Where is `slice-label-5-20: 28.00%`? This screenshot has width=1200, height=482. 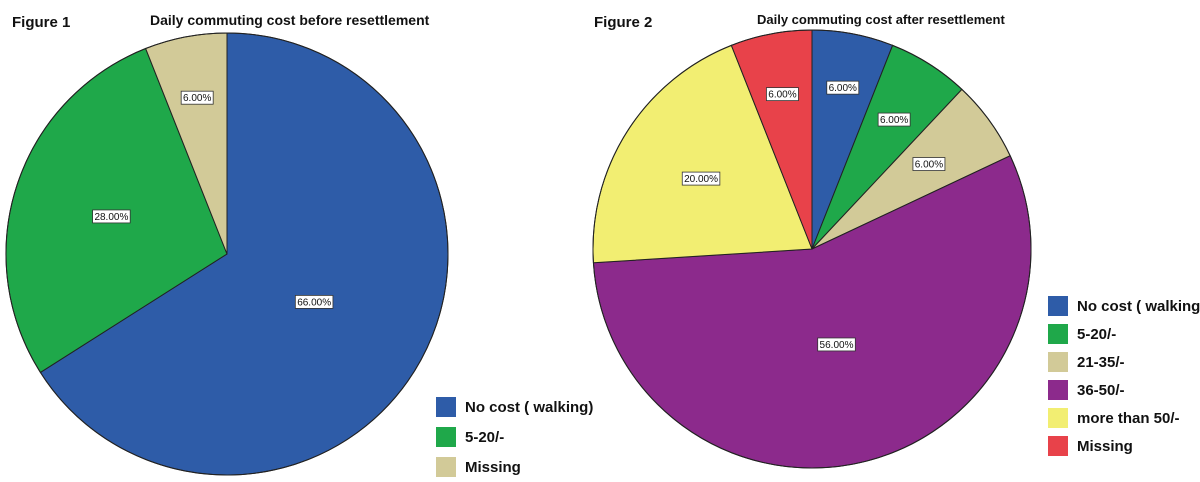 slice-label-5-20: 28.00% is located at coordinates (111, 216).